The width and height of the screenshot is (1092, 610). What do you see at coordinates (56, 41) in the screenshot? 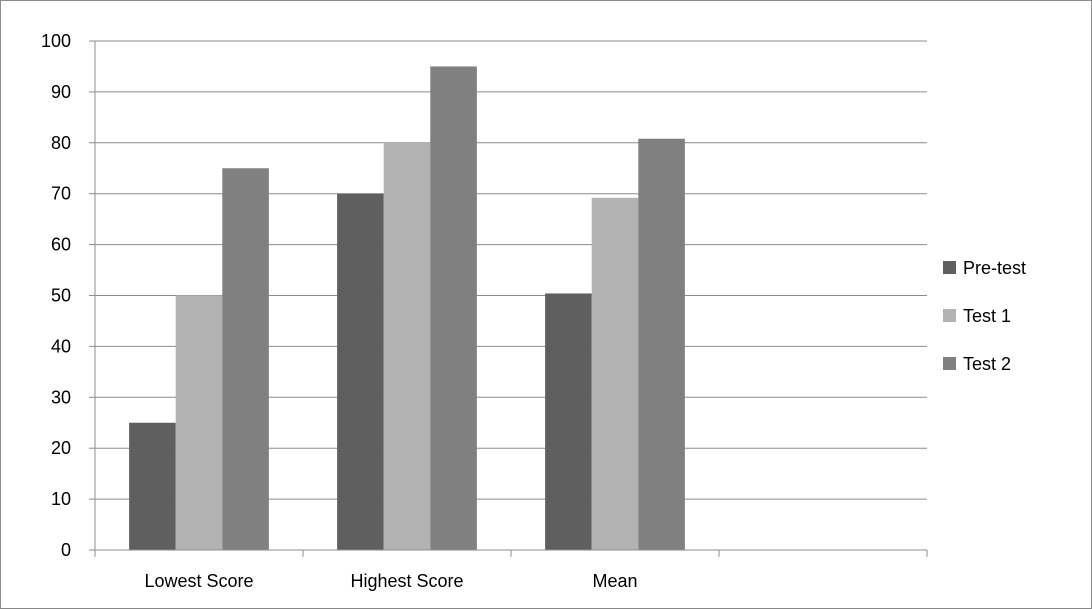
I see `y-tick-label: 100` at bounding box center [56, 41].